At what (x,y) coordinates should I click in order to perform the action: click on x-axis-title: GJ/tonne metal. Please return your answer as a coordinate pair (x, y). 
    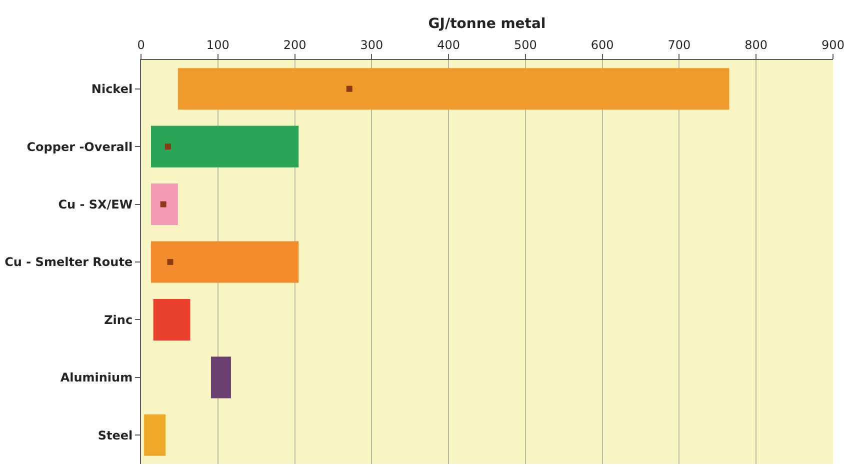
    Looking at the image, I should click on (487, 24).